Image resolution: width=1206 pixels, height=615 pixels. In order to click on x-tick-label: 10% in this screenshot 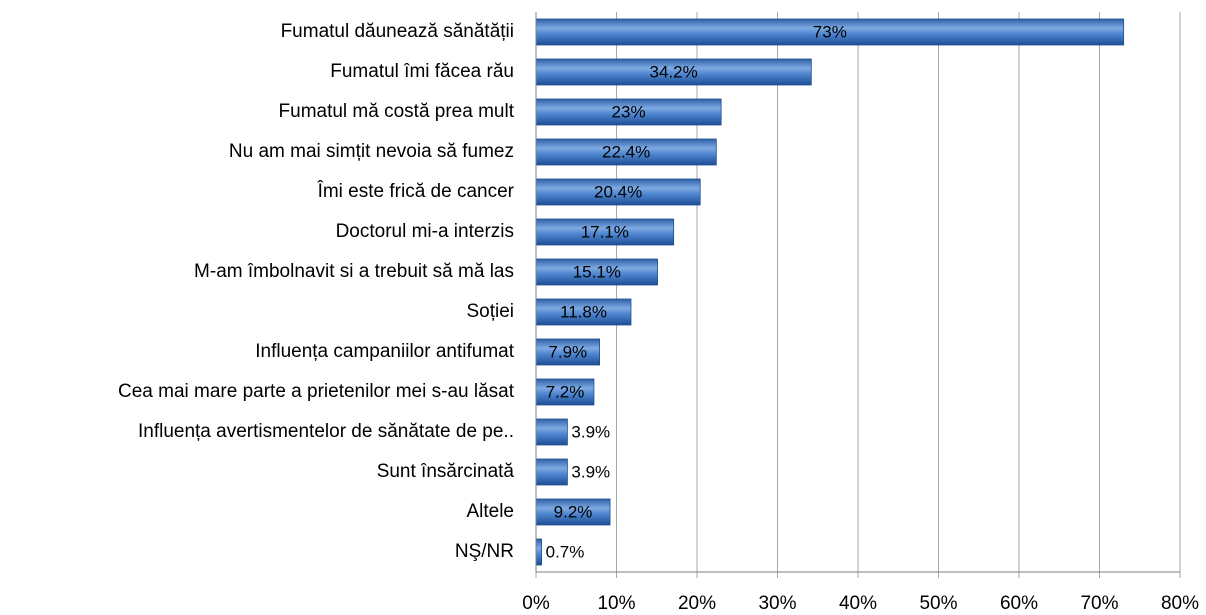, I will do `click(616, 603)`.